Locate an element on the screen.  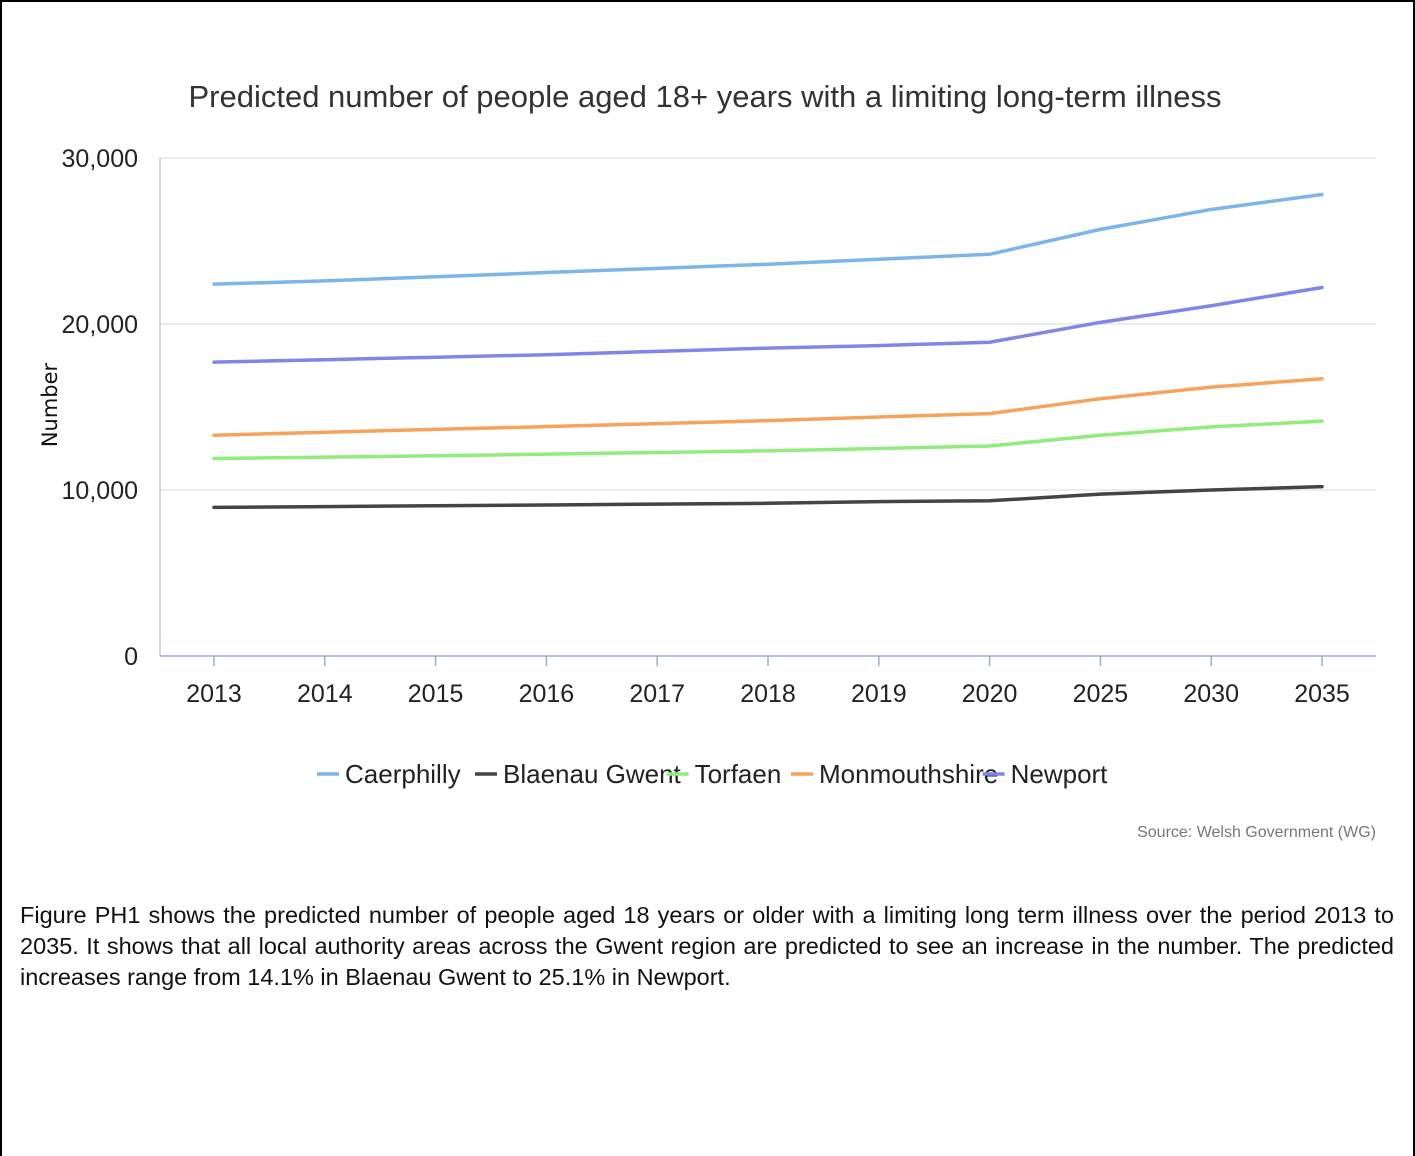
legend-label: Newport is located at coordinates (1060, 774).